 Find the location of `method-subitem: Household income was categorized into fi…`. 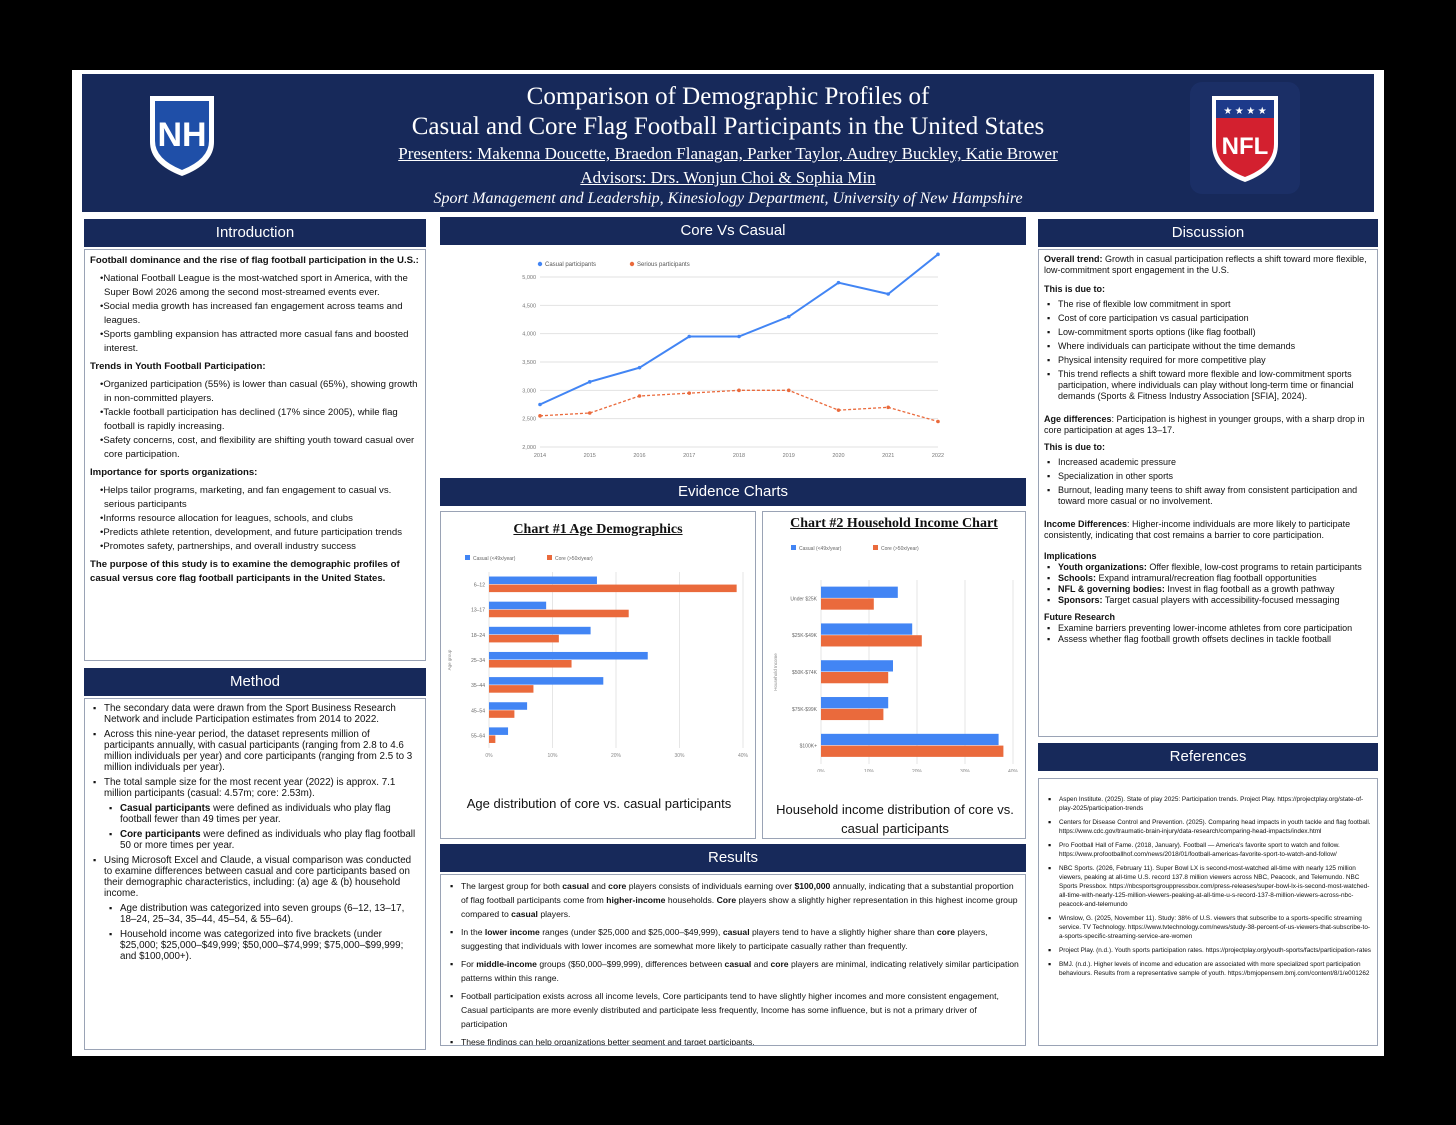

method-subitem: Household income was categorized into fi… is located at coordinates (263, 945).